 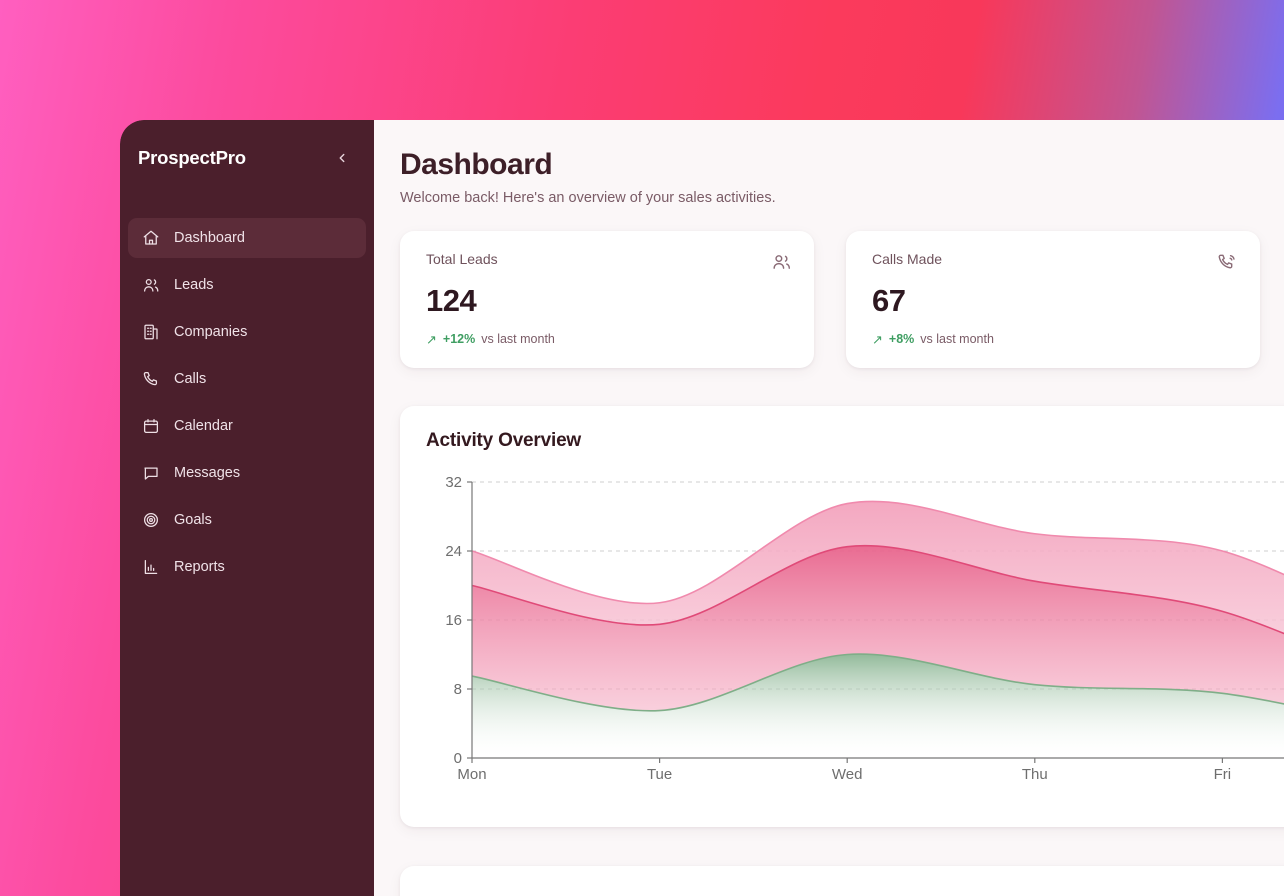 What do you see at coordinates (1035, 774) in the screenshot?
I see `x-tick-label: Thu` at bounding box center [1035, 774].